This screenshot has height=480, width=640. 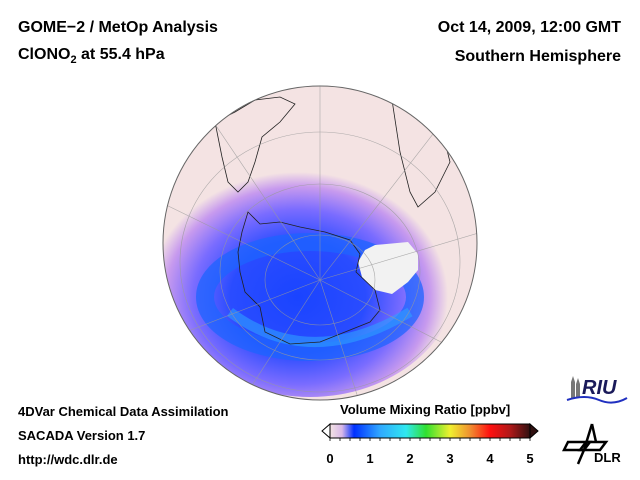 I want to click on species-main: ClONO, so click(x=44, y=54).